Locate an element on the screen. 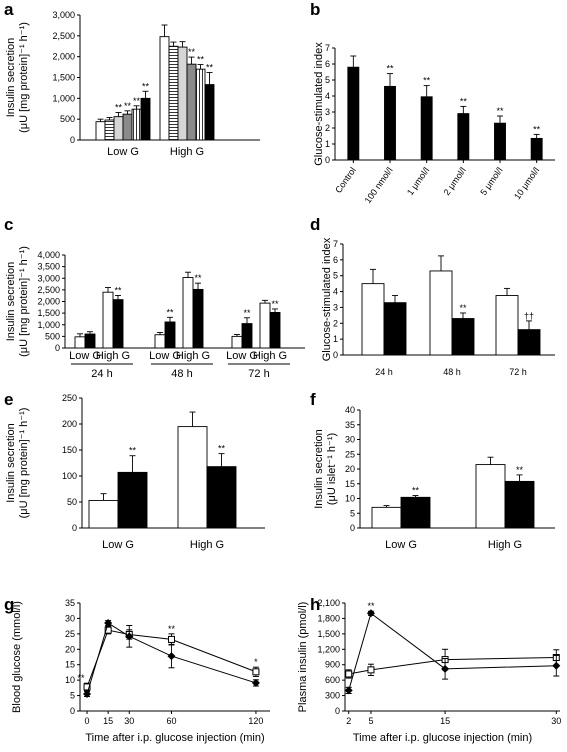 Image resolution: width=567 pixels, height=752 pixels. data-point-diamond-h is located at coordinates (370, 613).